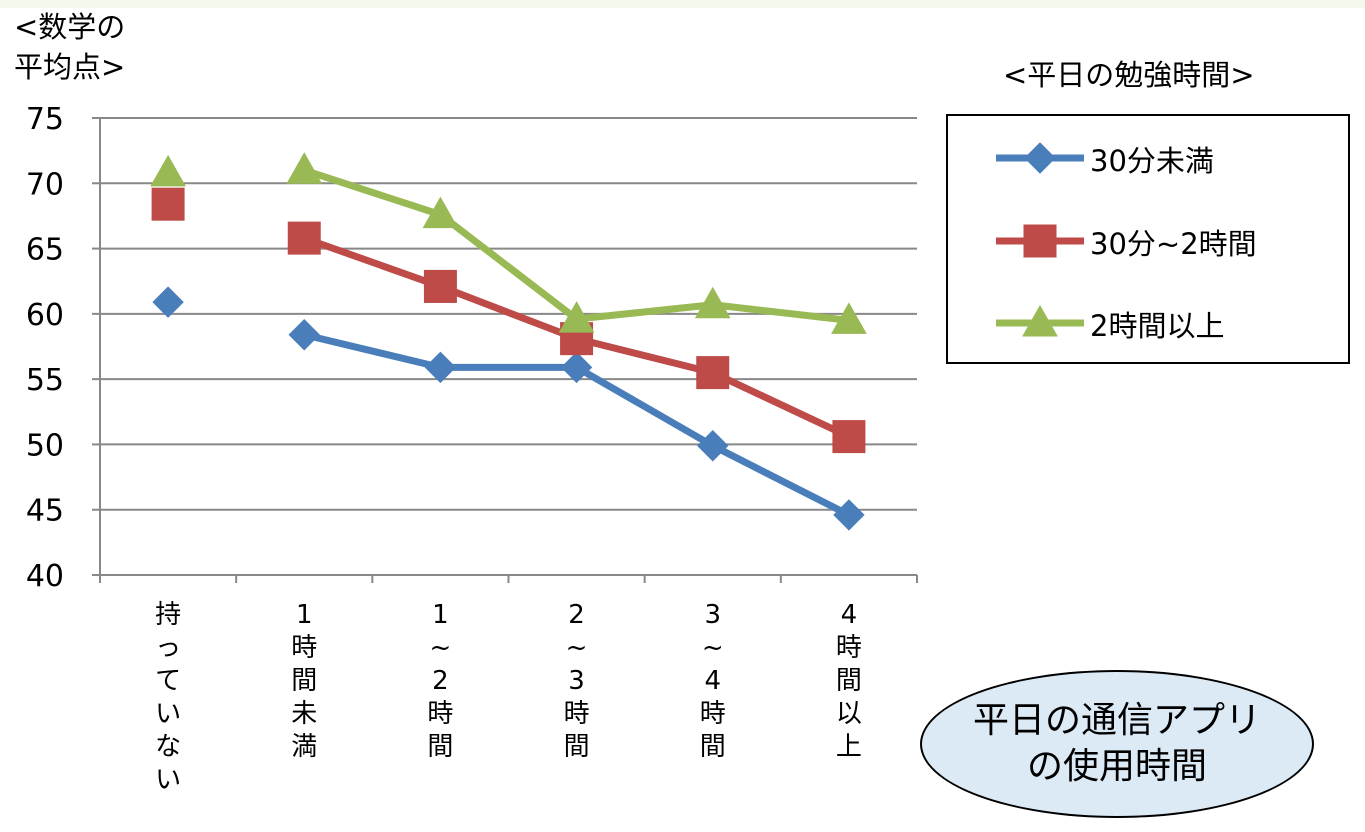 The image size is (1365, 832). I want to click on x-tick-label: 1 ~2 時間, so click(440, 681).